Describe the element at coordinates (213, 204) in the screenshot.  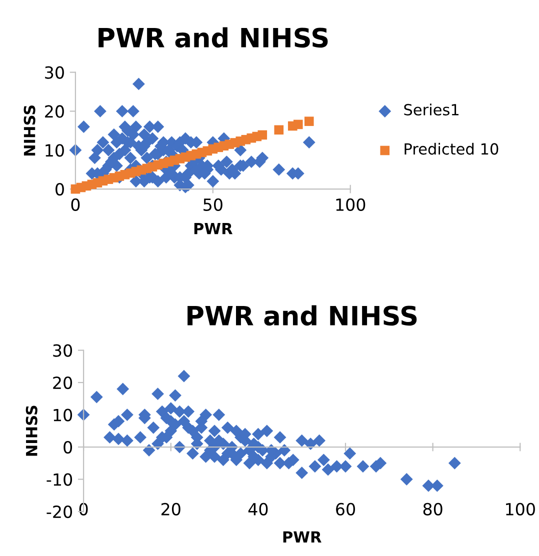
I see `x-tick-label: 50` at that location.